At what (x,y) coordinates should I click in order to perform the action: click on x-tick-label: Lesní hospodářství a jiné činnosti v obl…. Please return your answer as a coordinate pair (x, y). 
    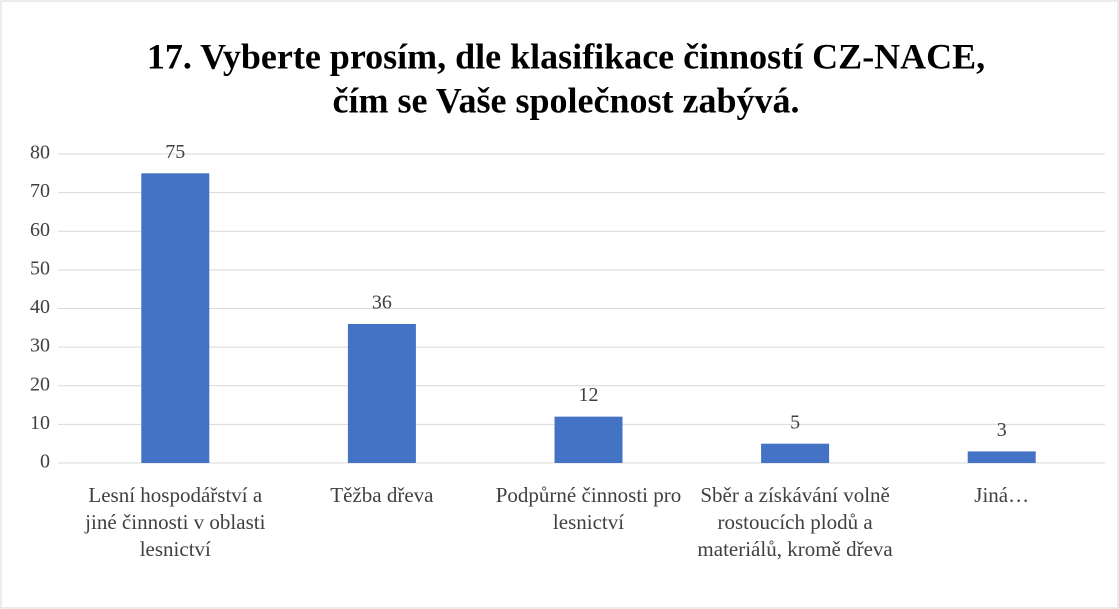
    Looking at the image, I should click on (175, 522).